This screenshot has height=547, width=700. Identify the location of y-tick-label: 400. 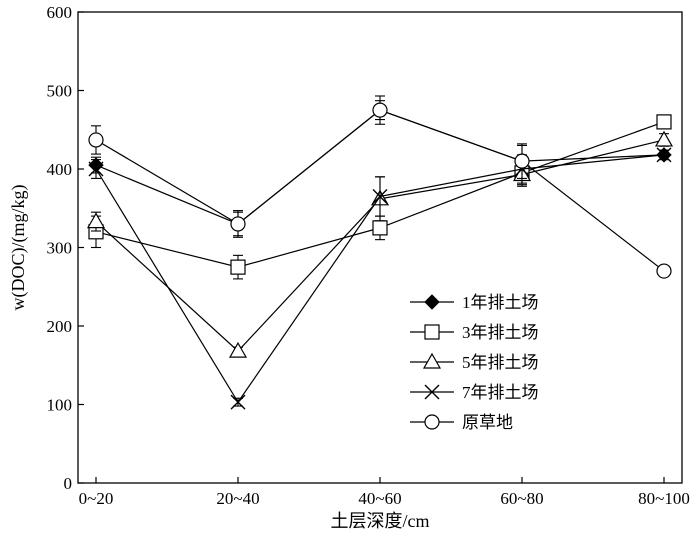
(60, 169).